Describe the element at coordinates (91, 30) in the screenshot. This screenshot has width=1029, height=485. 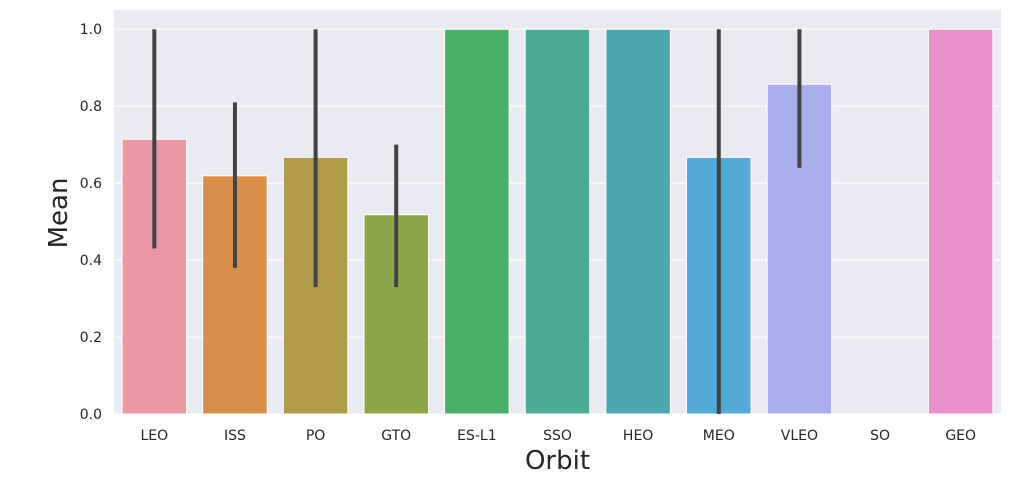
I see `y-tick-label: 1.0` at that location.